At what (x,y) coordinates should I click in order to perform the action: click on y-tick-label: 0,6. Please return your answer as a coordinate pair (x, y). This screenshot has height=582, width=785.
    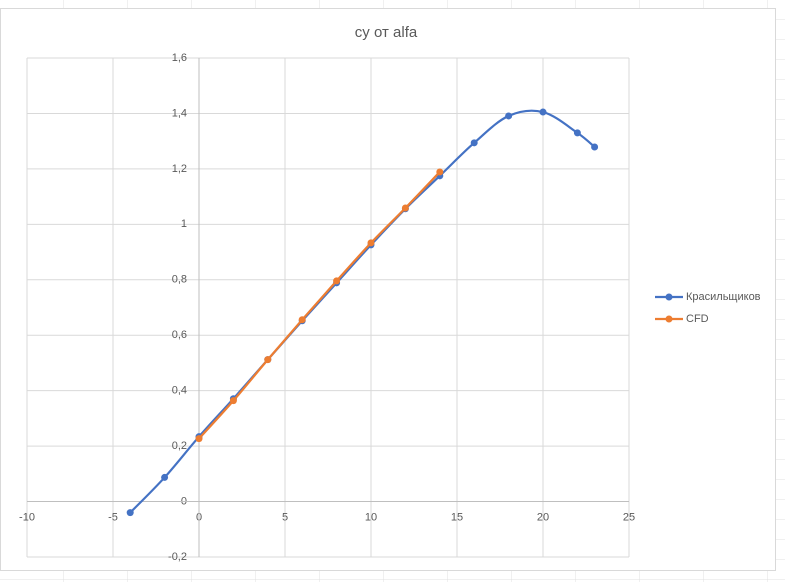
    Looking at the image, I should click on (179, 335).